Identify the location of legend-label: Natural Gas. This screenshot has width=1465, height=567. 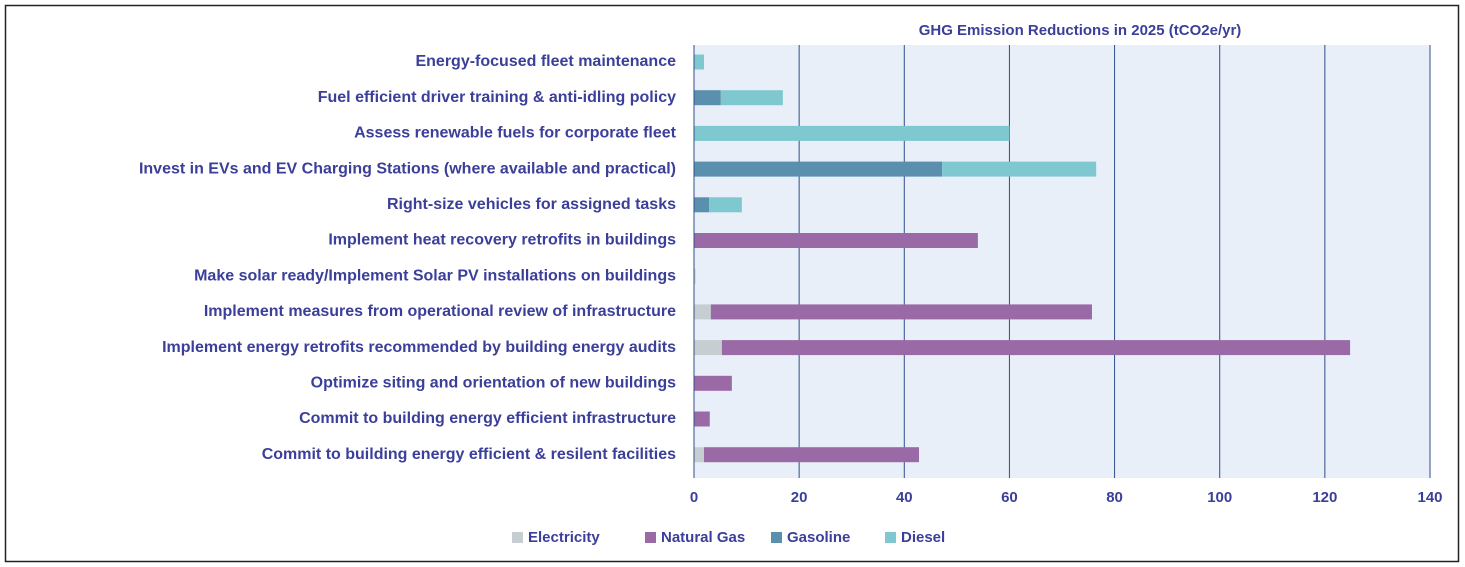
(703, 537).